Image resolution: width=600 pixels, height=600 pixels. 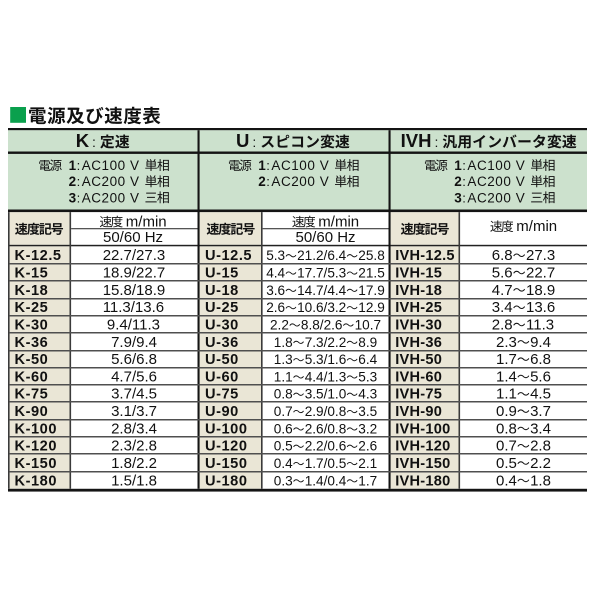 I want to click on svg-text: 50/60 Hz, so click(x=133, y=237).